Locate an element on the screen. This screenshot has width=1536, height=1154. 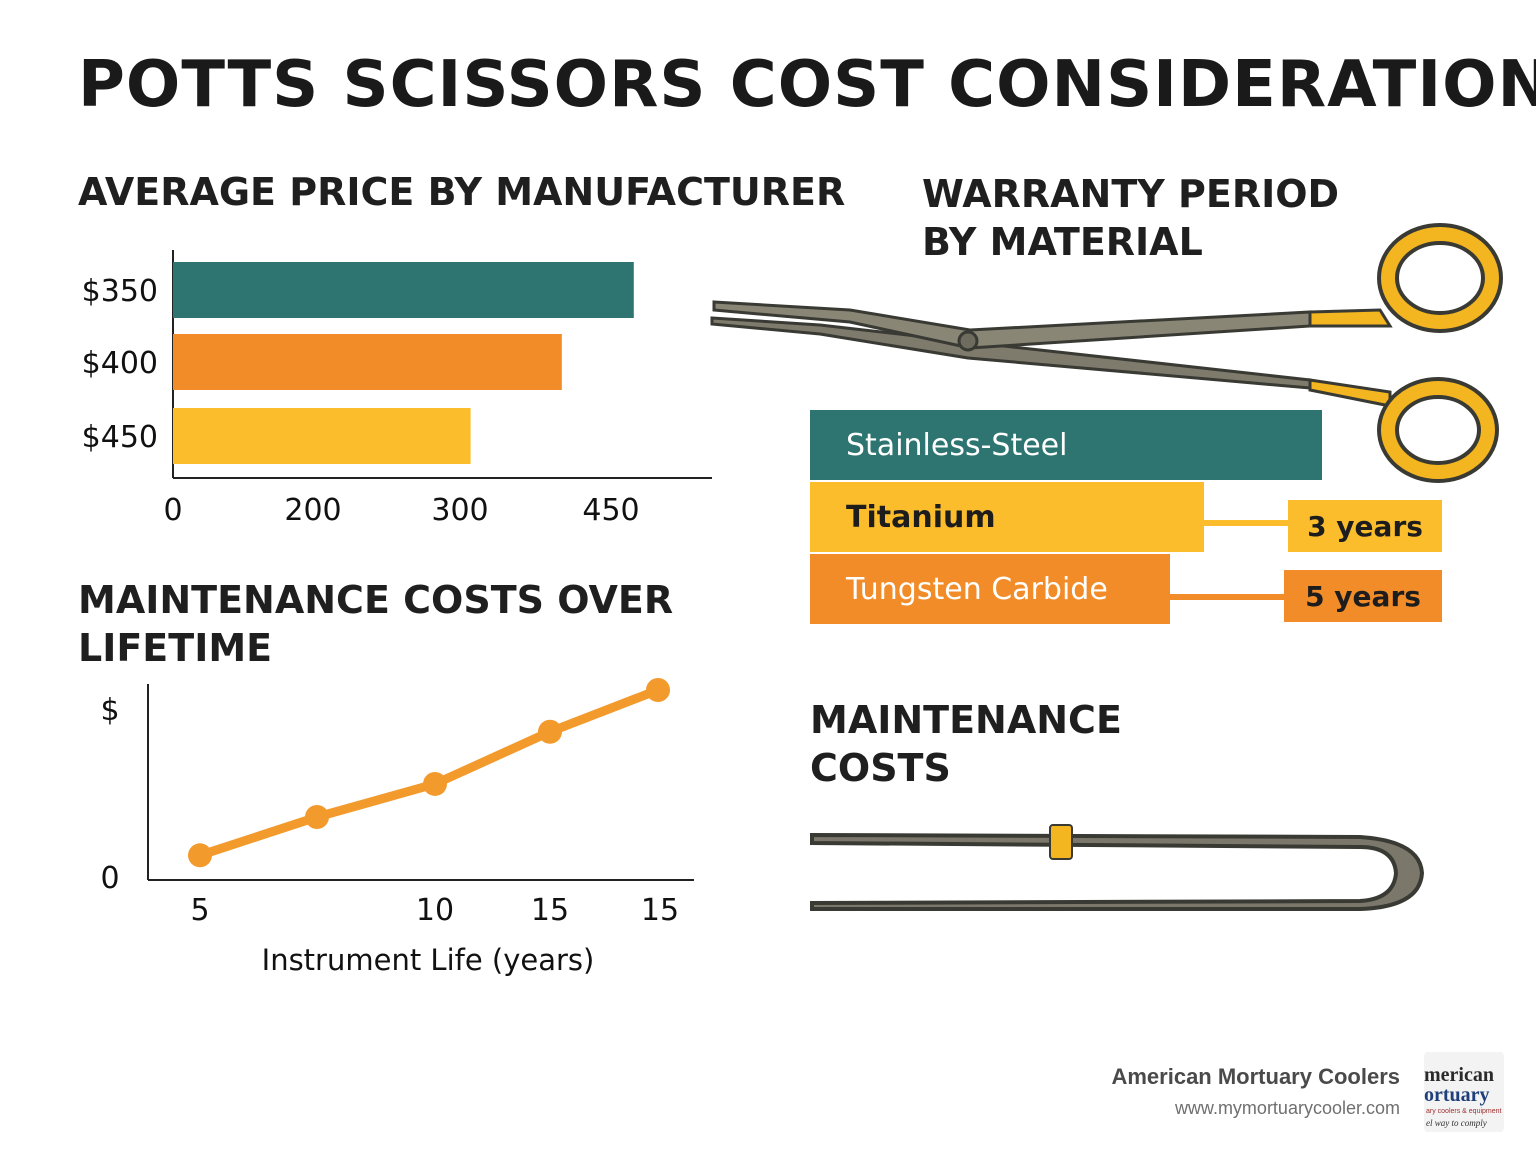
tungsten-years-tag: 5 years is located at coordinates (1363, 596).